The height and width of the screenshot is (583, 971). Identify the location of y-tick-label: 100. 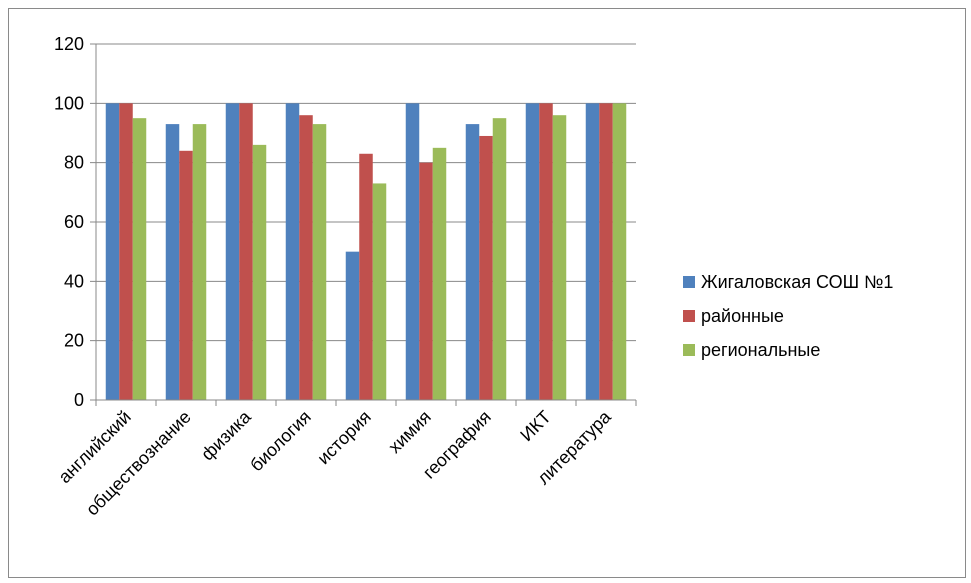
(69, 103).